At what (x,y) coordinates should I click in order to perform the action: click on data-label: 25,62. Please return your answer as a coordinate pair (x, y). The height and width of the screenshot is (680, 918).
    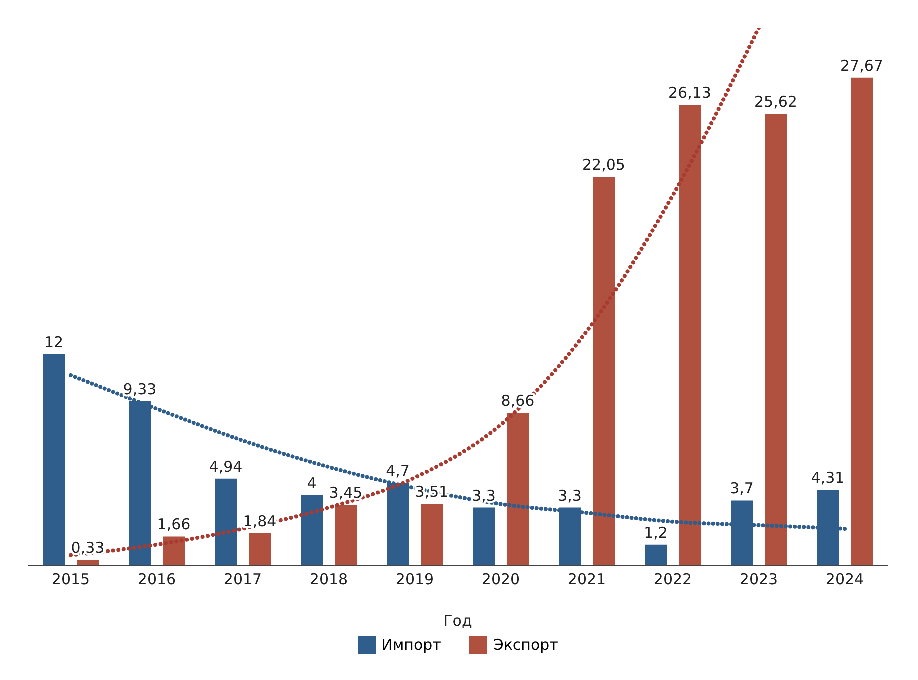
    Looking at the image, I should click on (776, 102).